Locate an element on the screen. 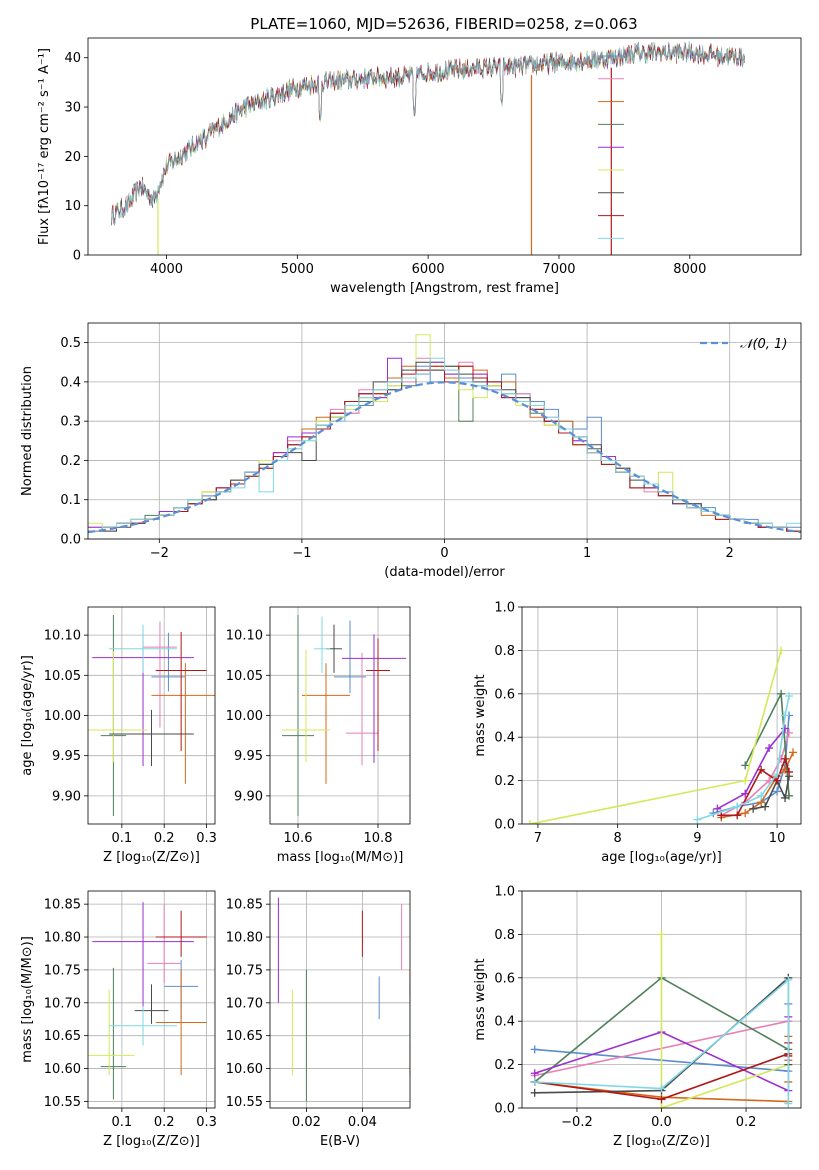  y-axis-label: age [log₁₀(age/yr)] is located at coordinates (27, 715).